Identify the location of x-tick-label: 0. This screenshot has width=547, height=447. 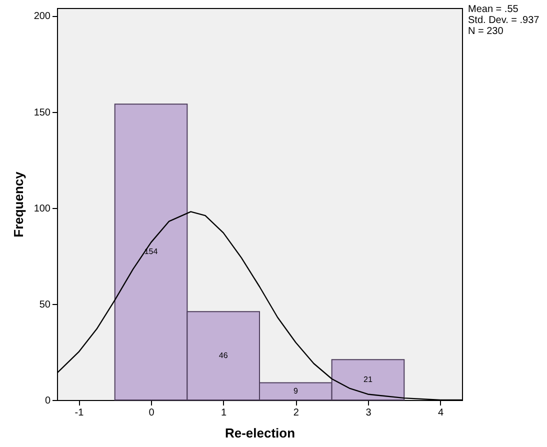
(151, 413).